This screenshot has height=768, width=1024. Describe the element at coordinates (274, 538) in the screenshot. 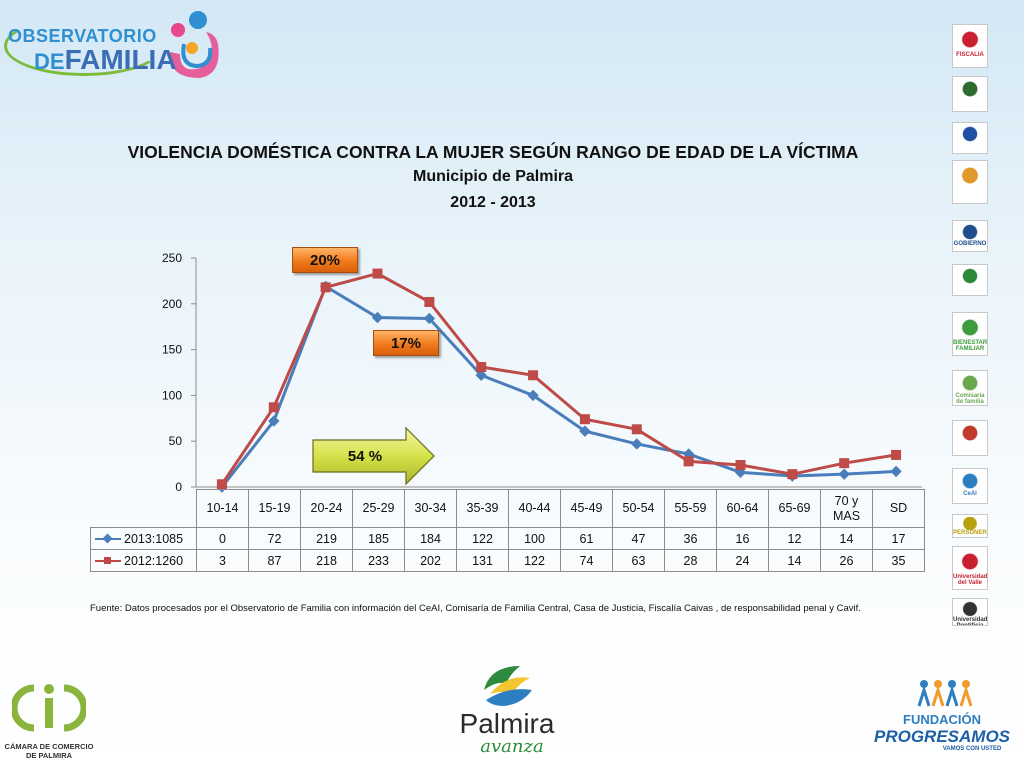

I see `value-cell: 72` at that location.